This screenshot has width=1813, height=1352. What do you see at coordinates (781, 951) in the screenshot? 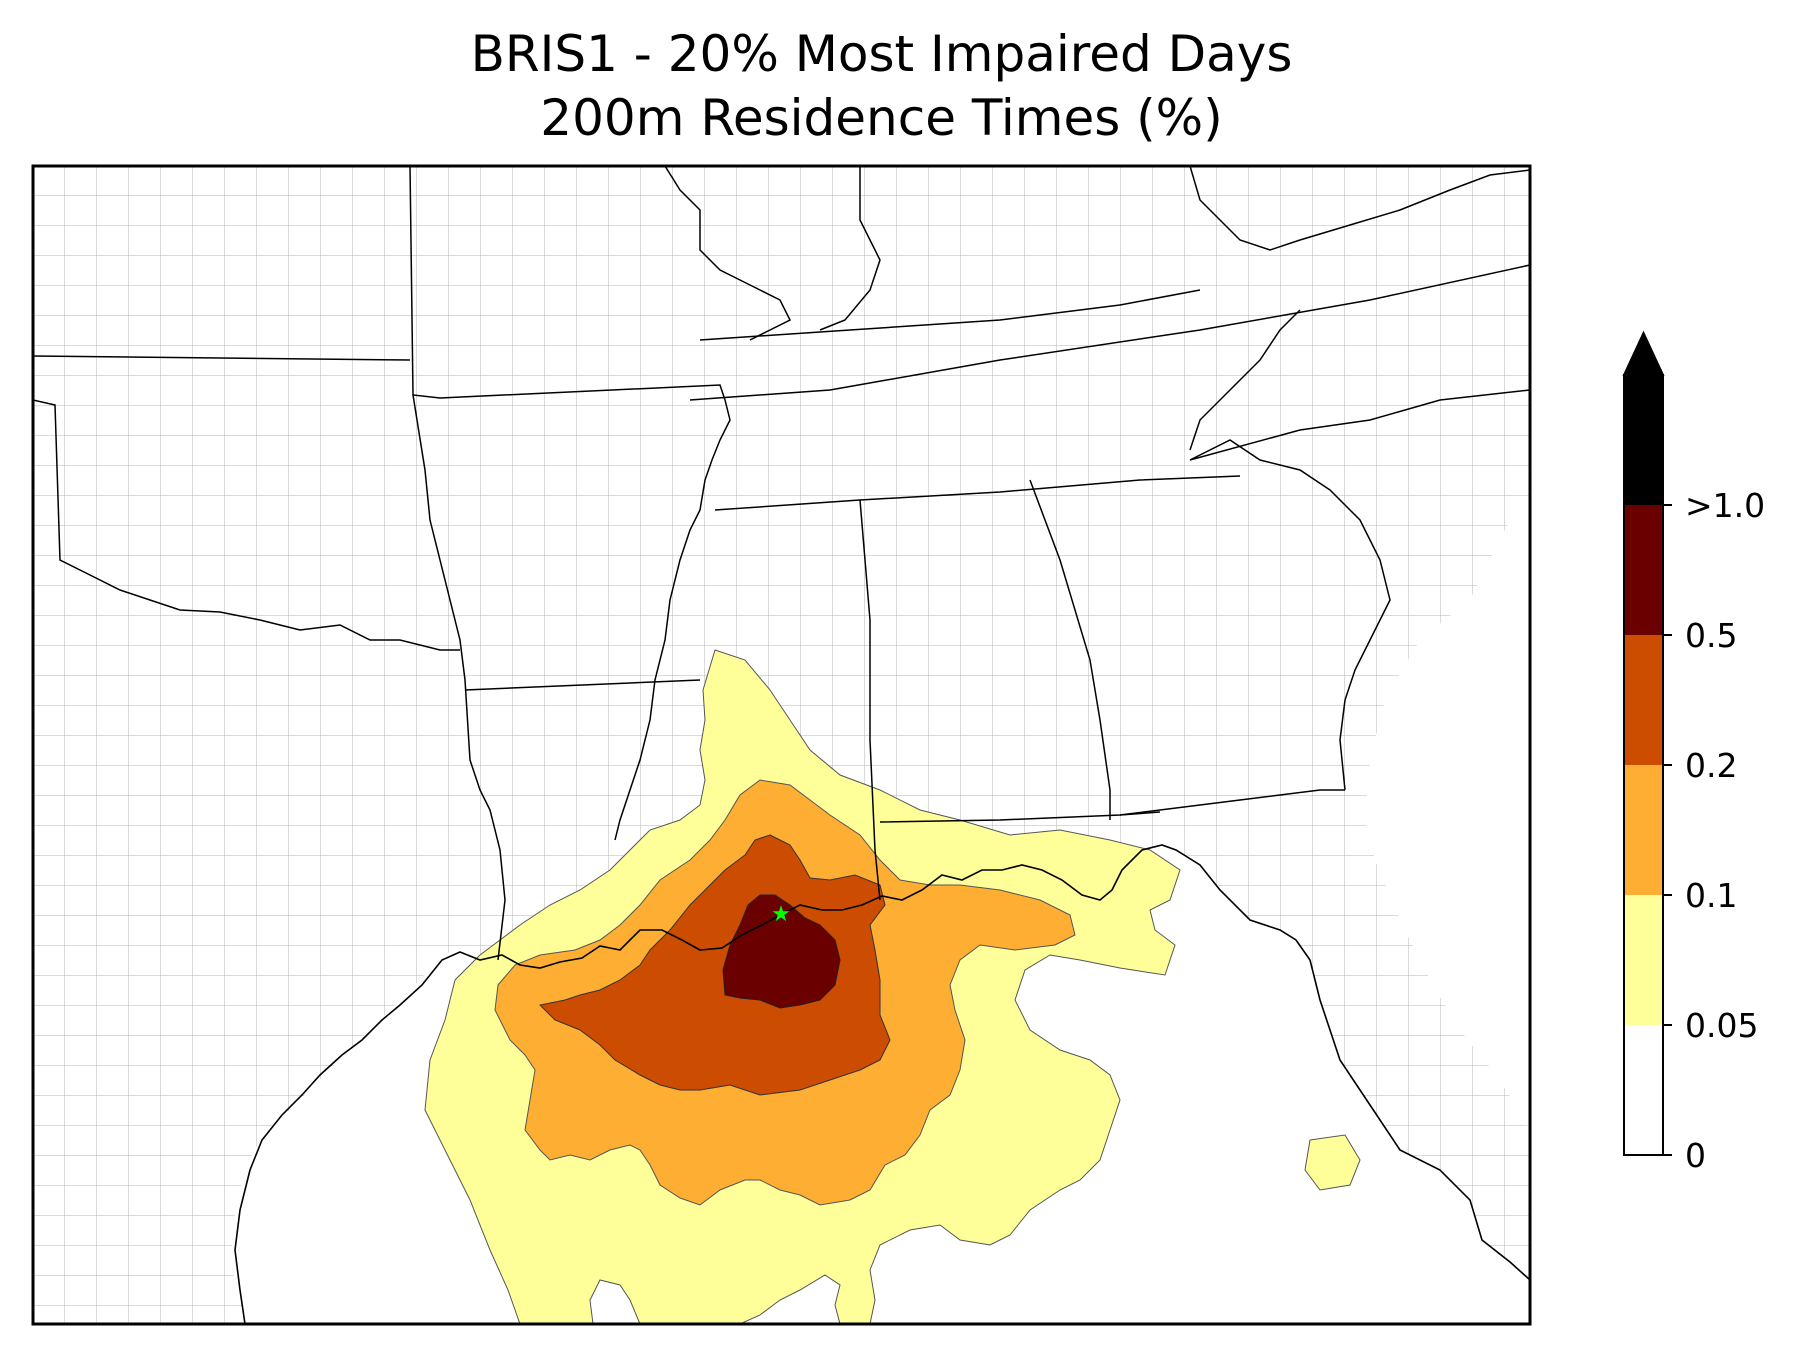
I see `contour-0.5` at bounding box center [781, 951].